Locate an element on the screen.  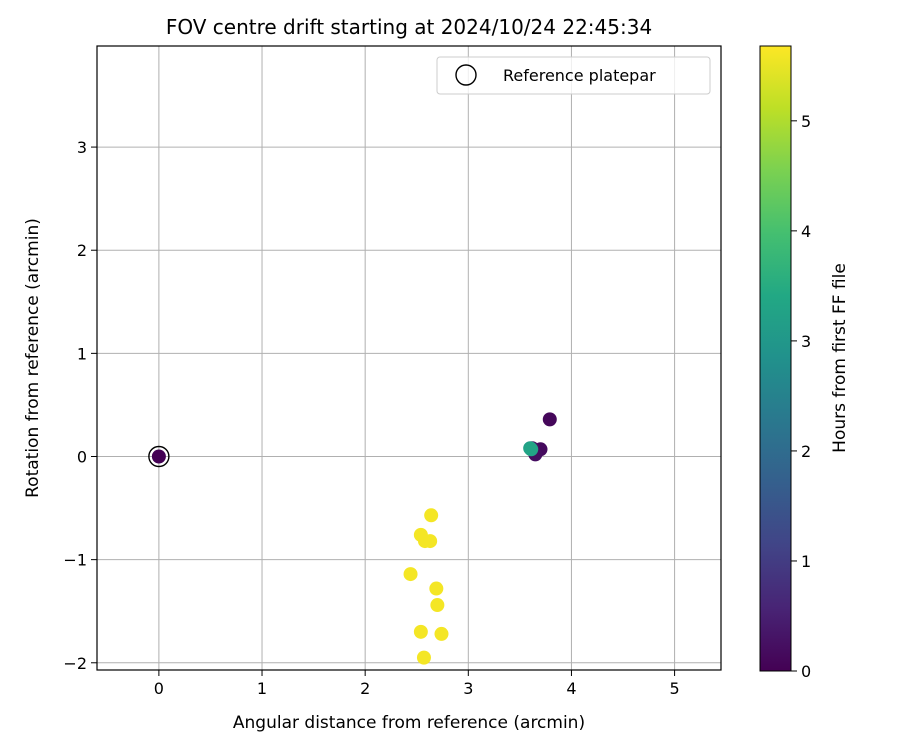
colorbar-tick-label: 4 is located at coordinates (806, 231).